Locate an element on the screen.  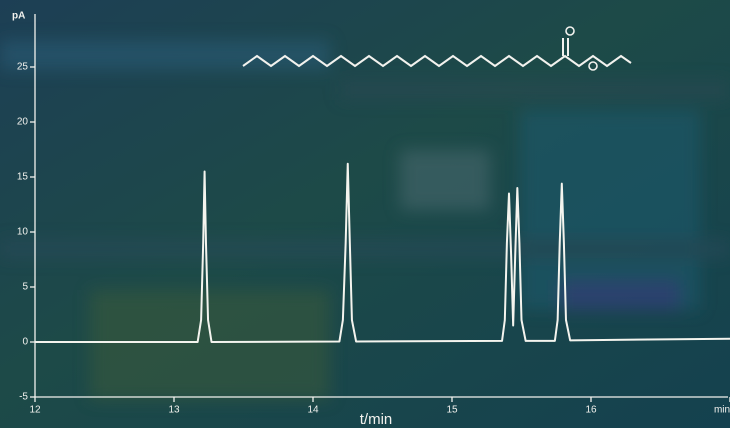
y-tick-label: 5 is located at coordinates (25, 287).